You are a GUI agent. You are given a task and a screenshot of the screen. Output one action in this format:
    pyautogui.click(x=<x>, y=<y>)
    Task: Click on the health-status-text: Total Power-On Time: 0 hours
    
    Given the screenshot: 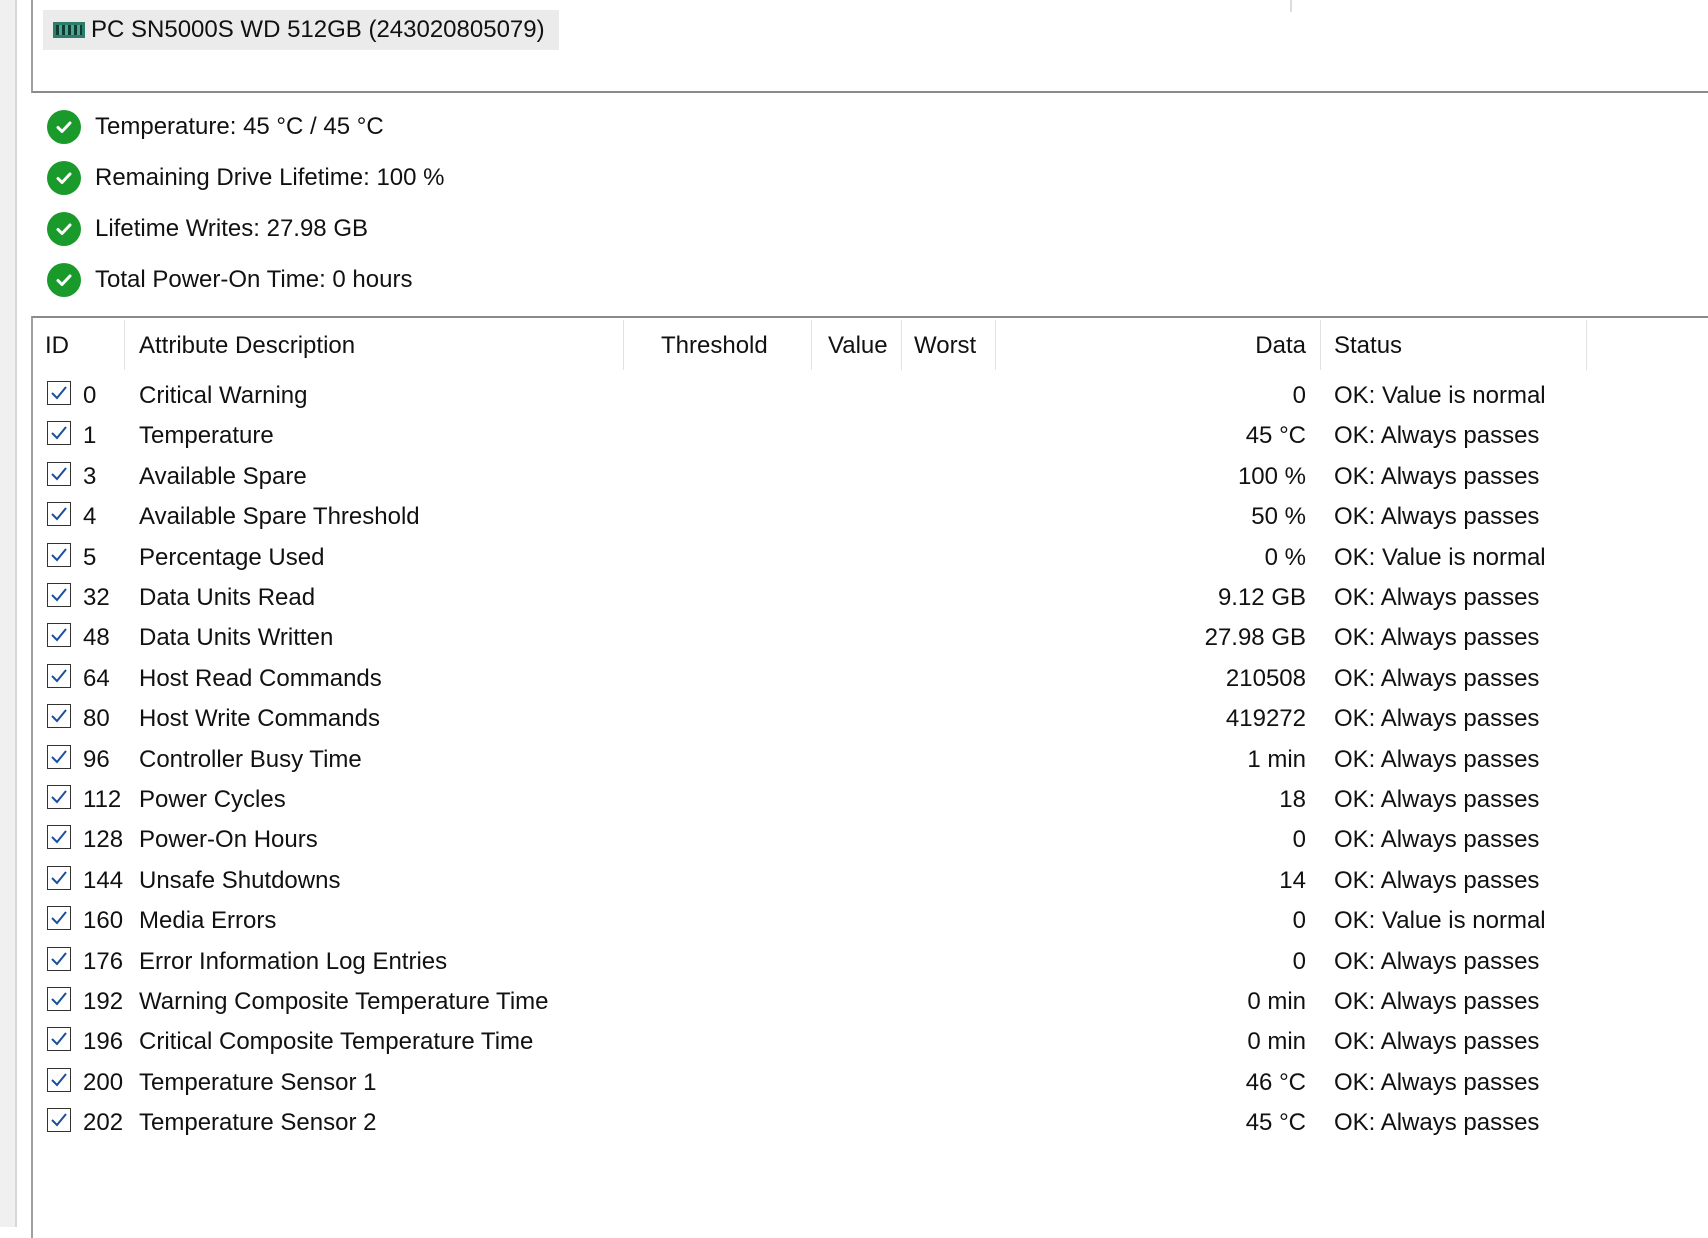 What is the action you would take?
    pyautogui.click(x=254, y=279)
    